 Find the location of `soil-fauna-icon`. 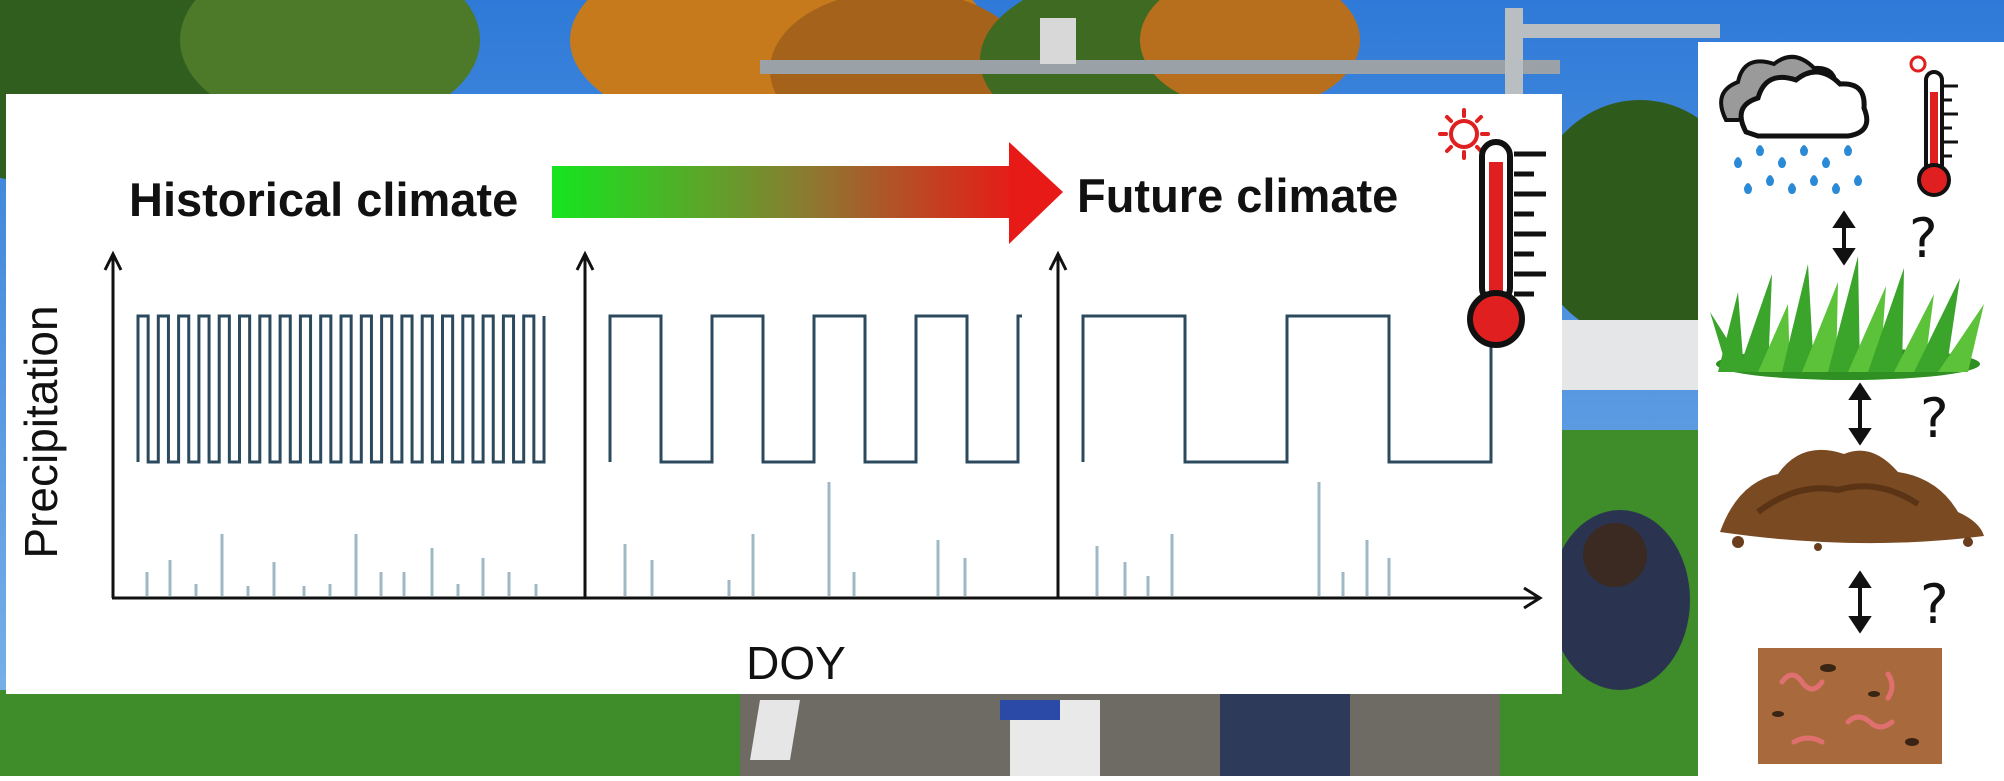

soil-fauna-icon is located at coordinates (1850, 706).